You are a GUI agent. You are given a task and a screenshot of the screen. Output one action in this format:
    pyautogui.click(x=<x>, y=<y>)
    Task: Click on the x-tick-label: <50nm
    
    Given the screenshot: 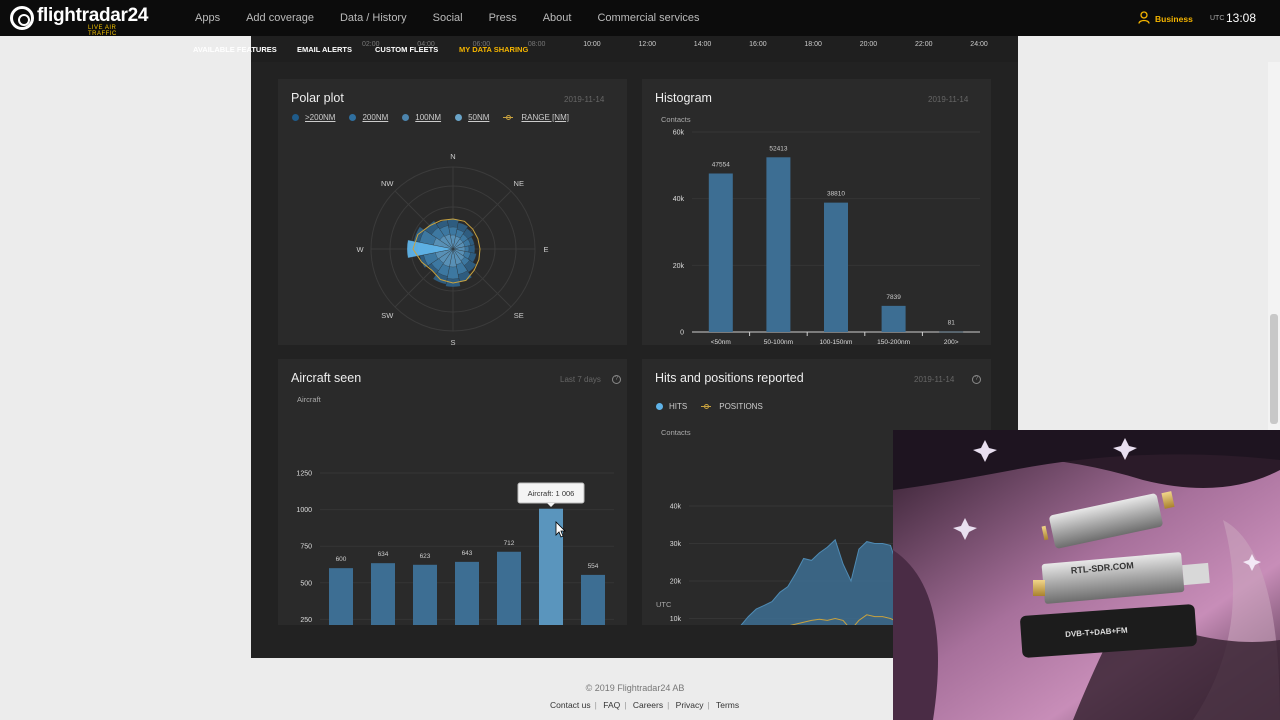 What is the action you would take?
    pyautogui.click(x=721, y=342)
    